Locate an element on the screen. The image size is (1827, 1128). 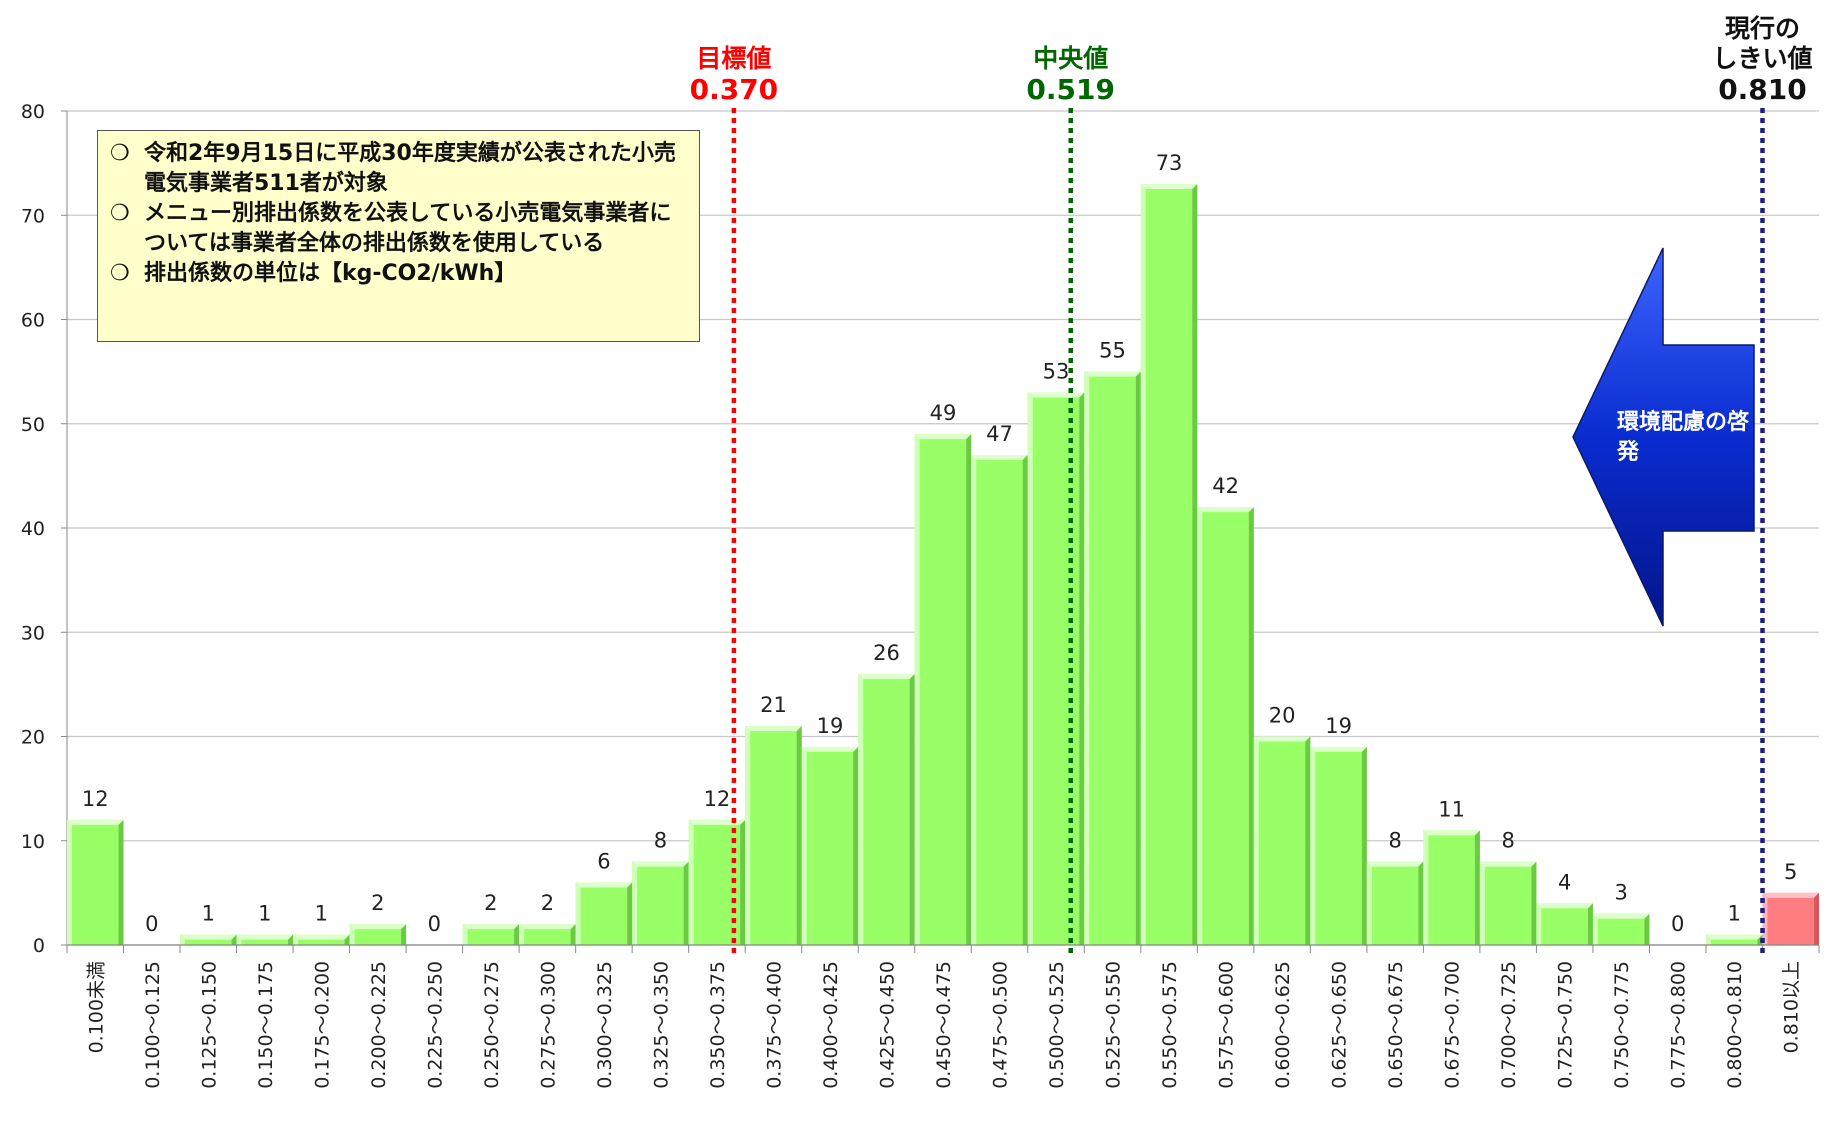
data-label: 5 is located at coordinates (1790, 872).